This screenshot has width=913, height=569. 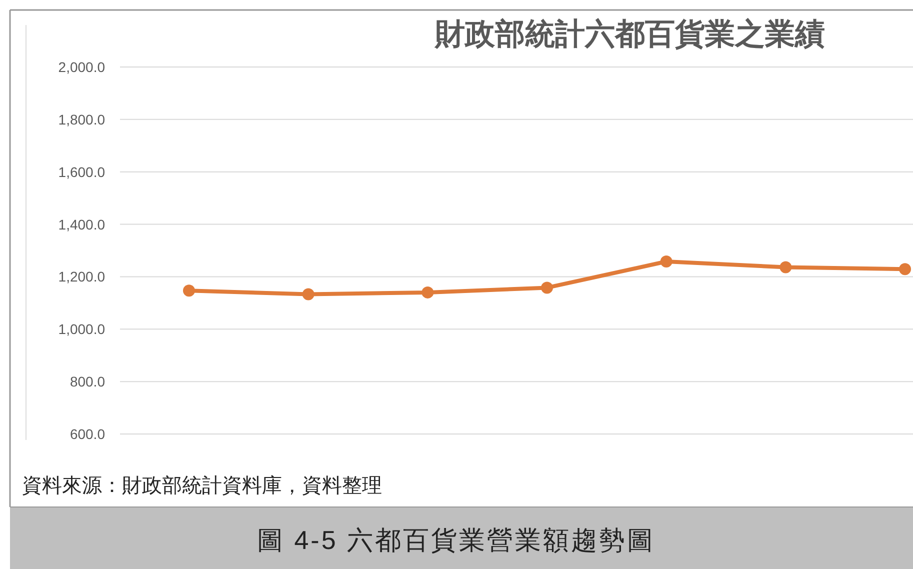 What do you see at coordinates (82, 276) in the screenshot?
I see `y-tick-label: 1,200.0` at bounding box center [82, 276].